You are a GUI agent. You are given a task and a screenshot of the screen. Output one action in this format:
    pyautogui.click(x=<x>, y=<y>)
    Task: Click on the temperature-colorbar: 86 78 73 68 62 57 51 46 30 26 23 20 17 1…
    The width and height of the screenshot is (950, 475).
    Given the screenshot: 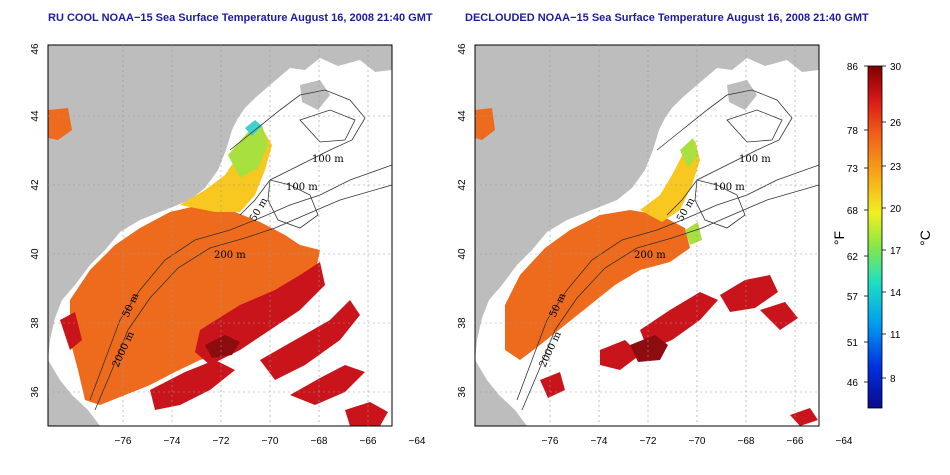 What is the action you would take?
    pyautogui.click(x=882, y=235)
    